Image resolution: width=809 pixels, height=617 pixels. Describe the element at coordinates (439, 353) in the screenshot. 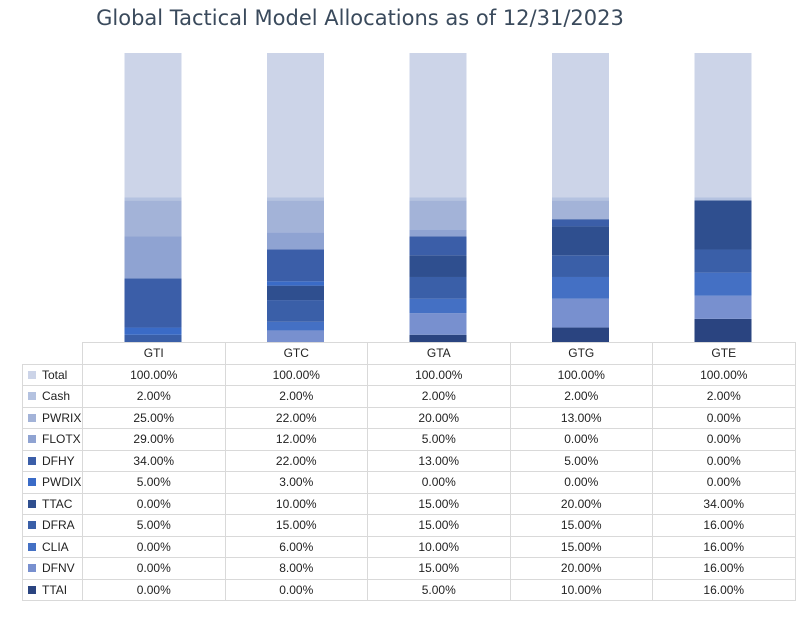

I see `column-header-gta: GTA` at that location.